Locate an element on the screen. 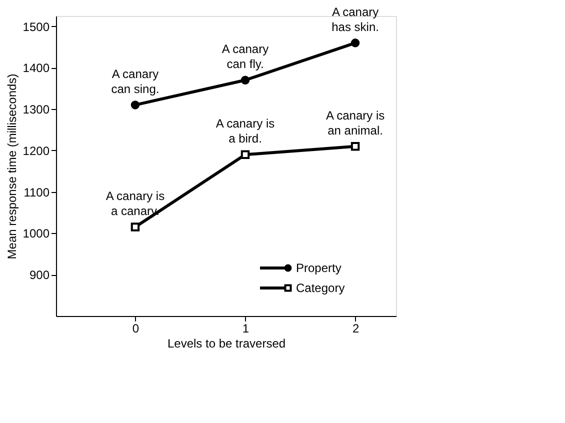 Image resolution: width=565 pixels, height=423 pixels. x-tick-label: 1 is located at coordinates (246, 329).